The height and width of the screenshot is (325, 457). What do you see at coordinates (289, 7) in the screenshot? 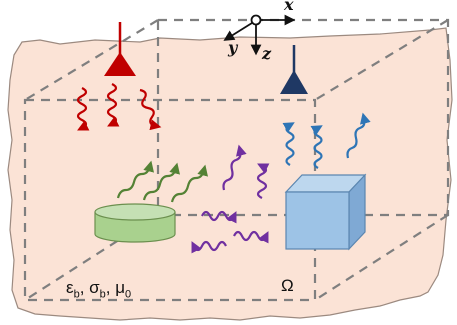
I see `axis-x-label: x` at bounding box center [289, 7].